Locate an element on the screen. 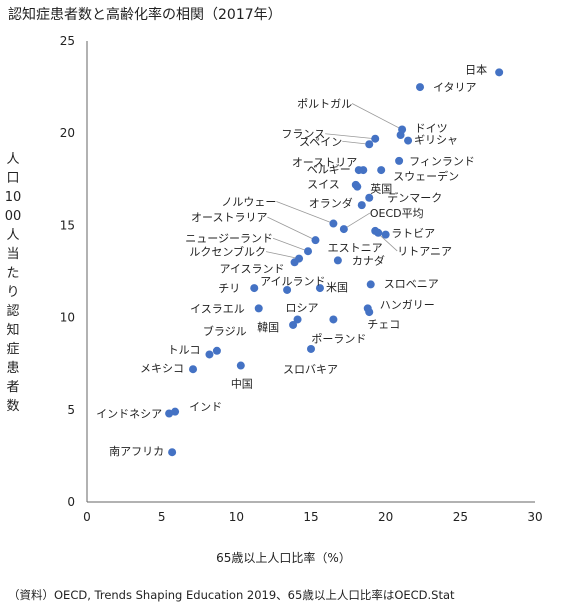  point-label: オランダ is located at coordinates (331, 203).